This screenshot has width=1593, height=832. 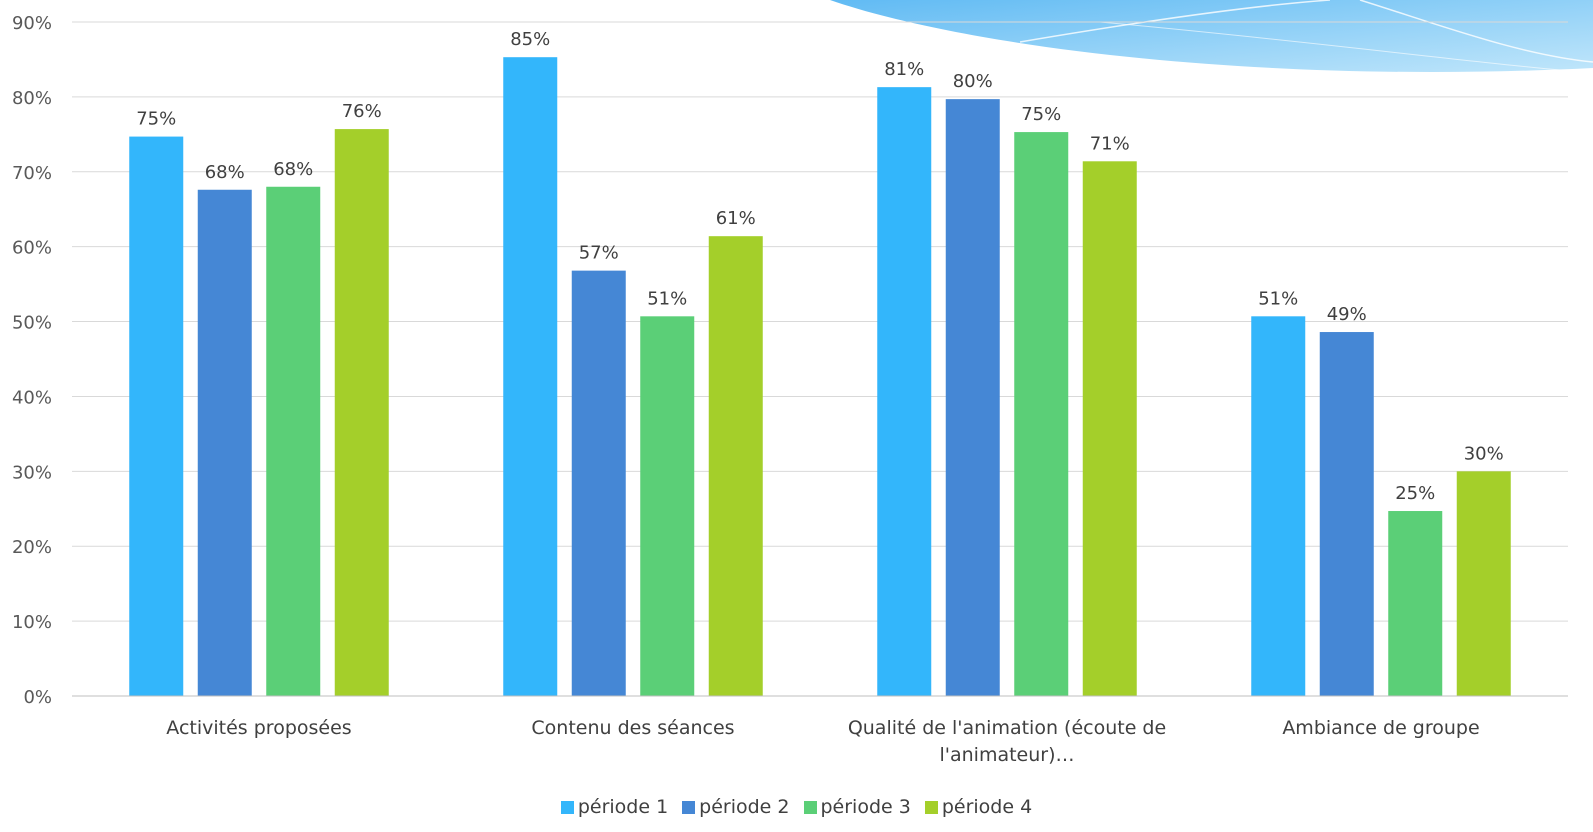 What do you see at coordinates (1007, 728) in the screenshot?
I see `x-tick-label: Qualité de l'animation (écoute de` at bounding box center [1007, 728].